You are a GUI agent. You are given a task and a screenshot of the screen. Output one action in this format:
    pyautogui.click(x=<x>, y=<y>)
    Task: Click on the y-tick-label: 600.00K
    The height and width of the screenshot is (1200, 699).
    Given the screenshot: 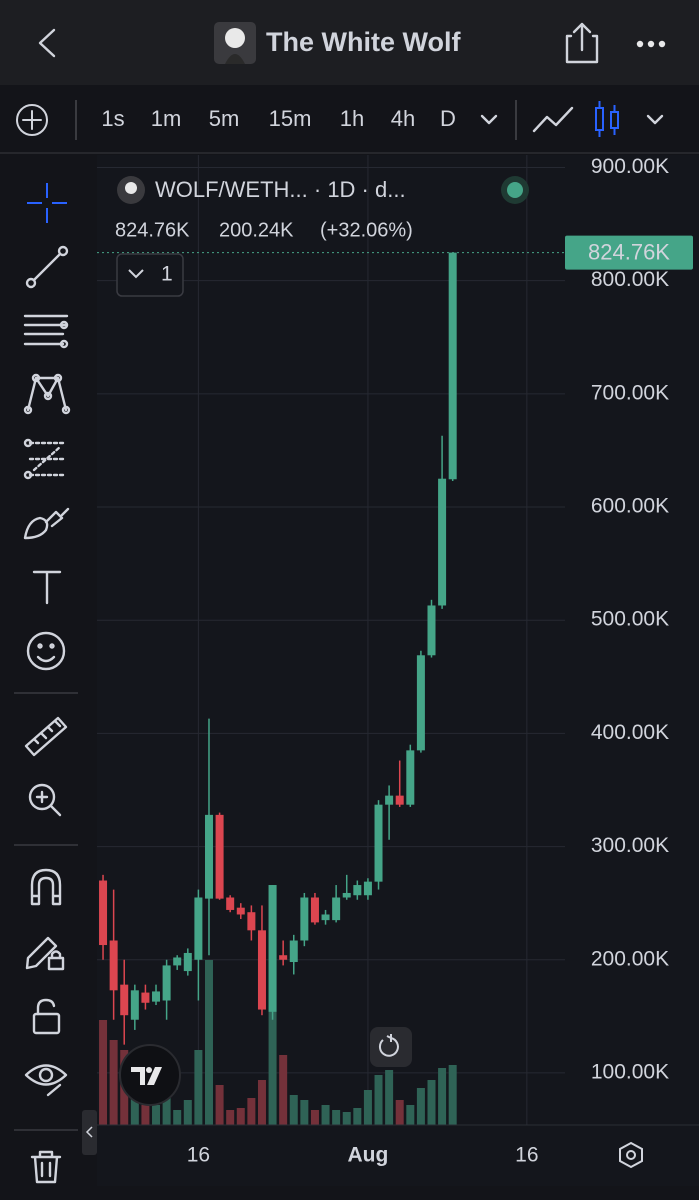 What is the action you would take?
    pyautogui.click(x=630, y=506)
    